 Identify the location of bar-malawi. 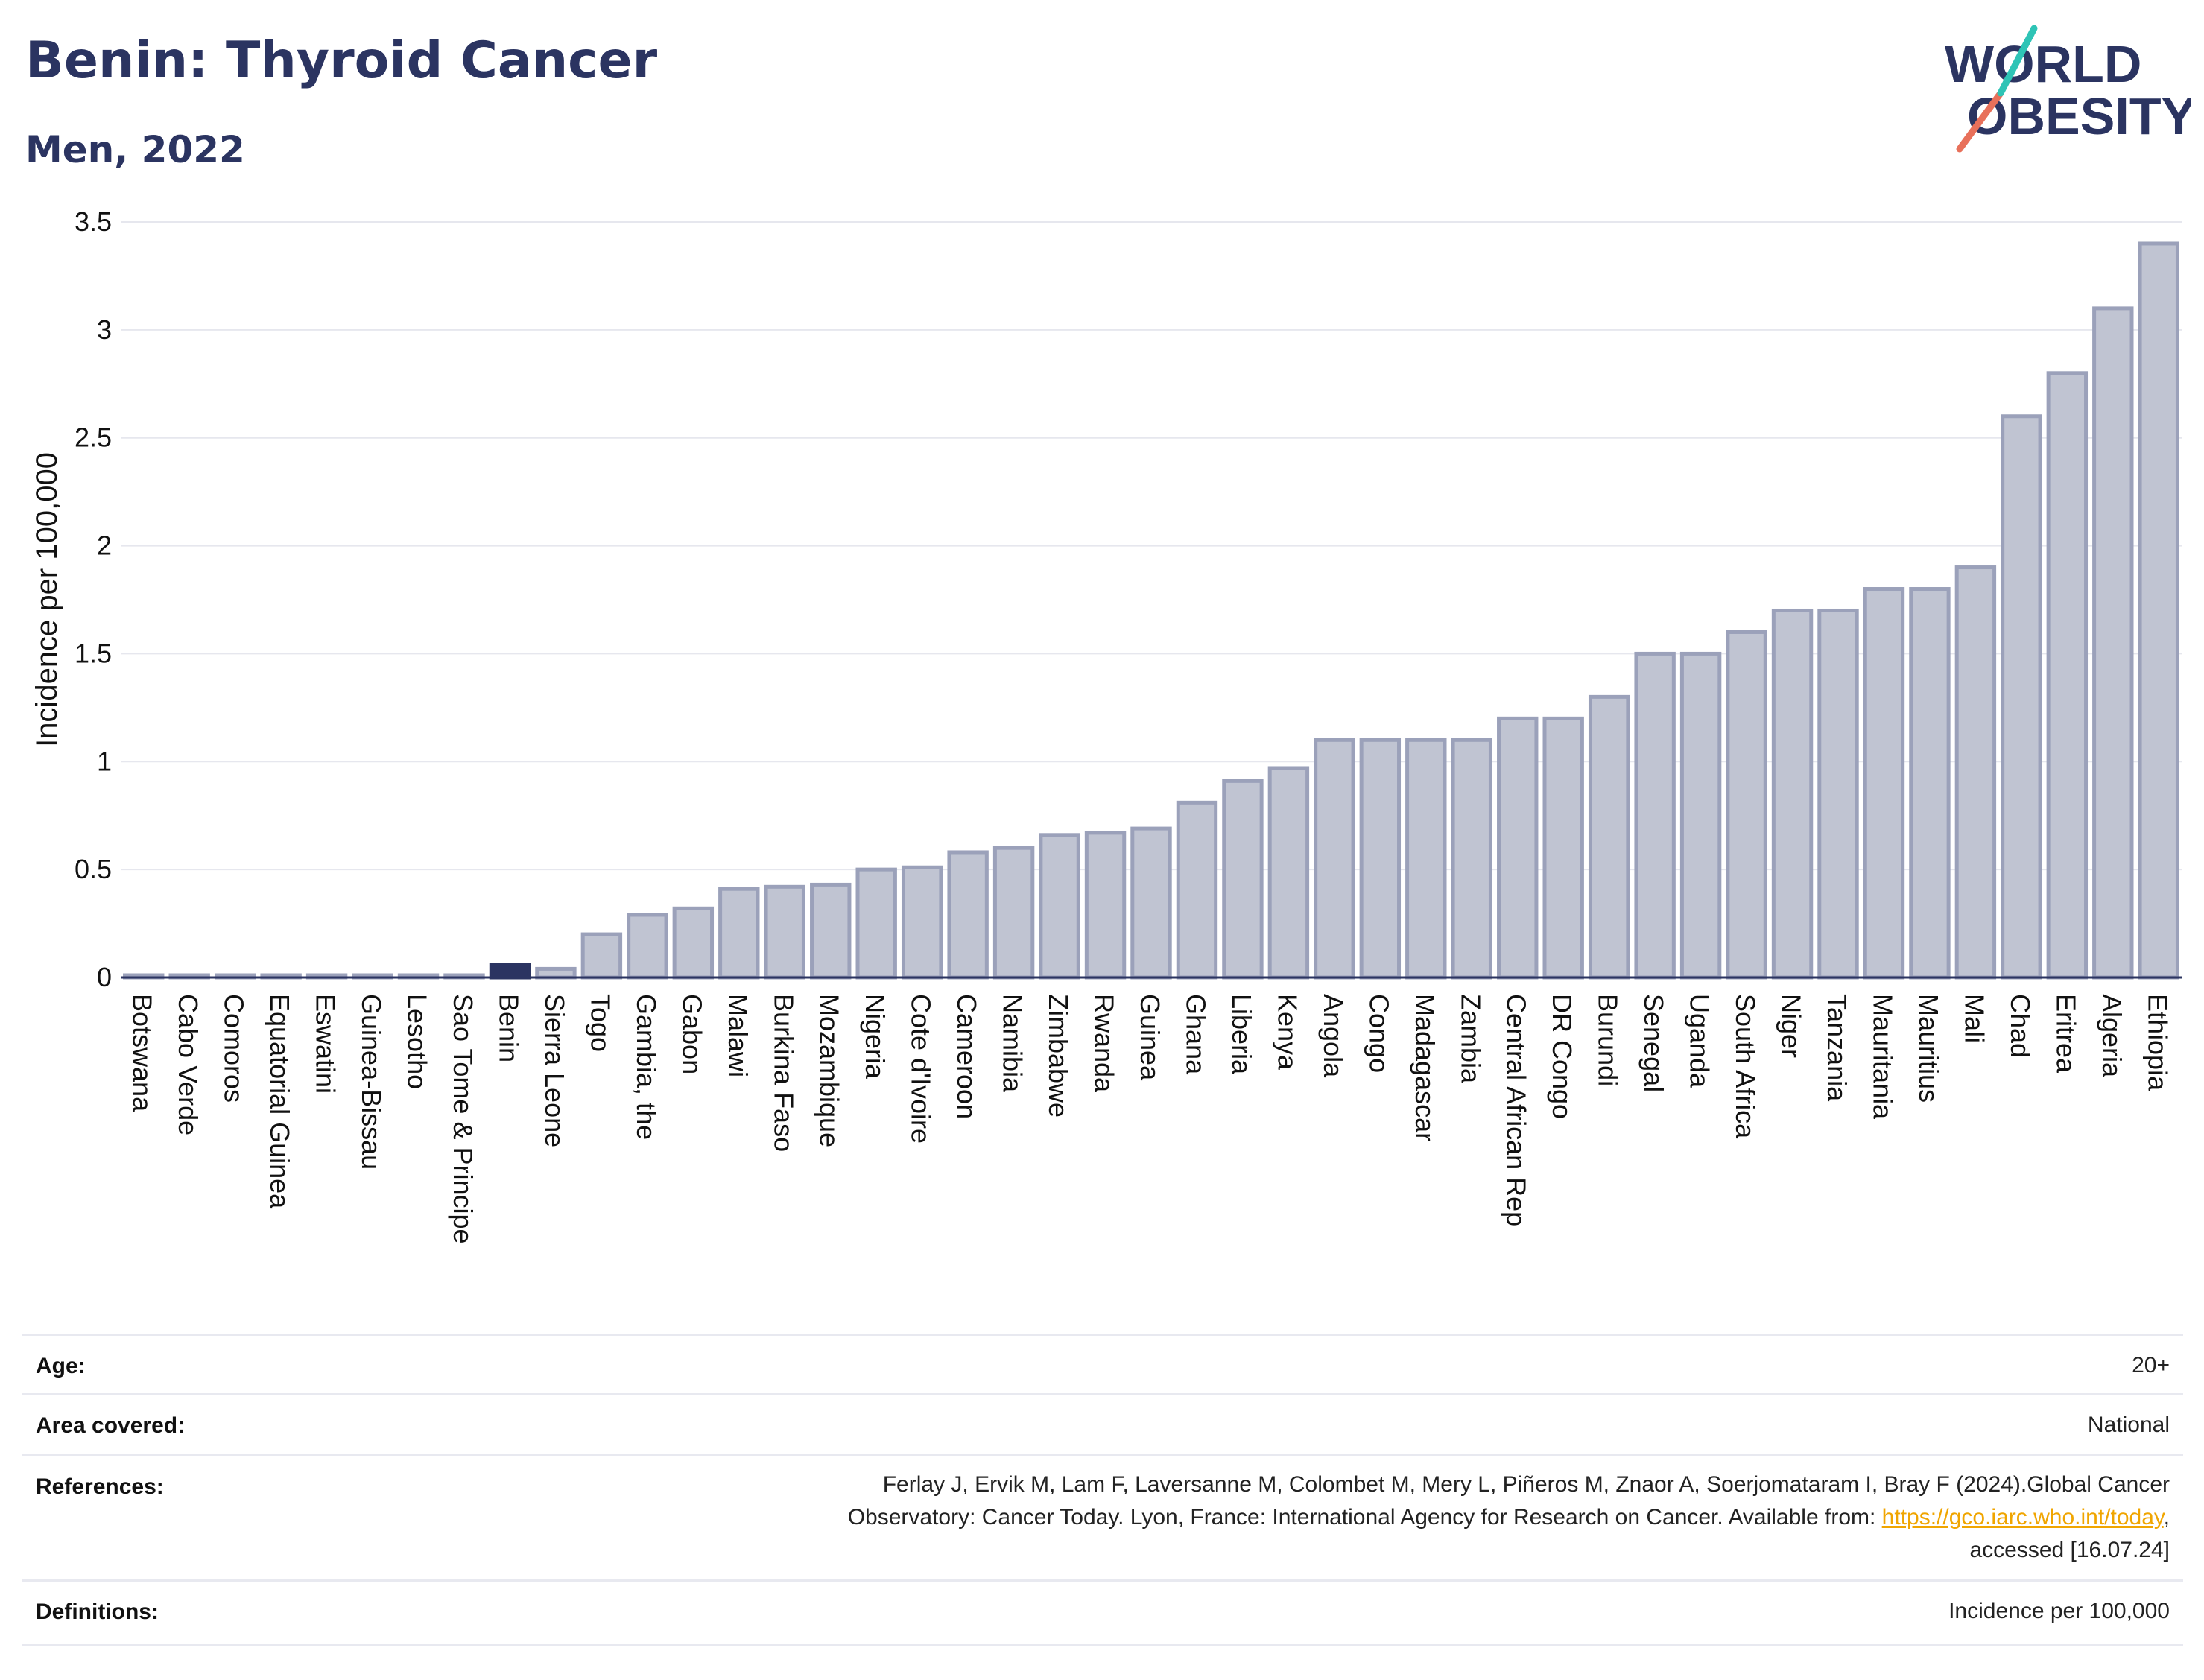
(739, 933).